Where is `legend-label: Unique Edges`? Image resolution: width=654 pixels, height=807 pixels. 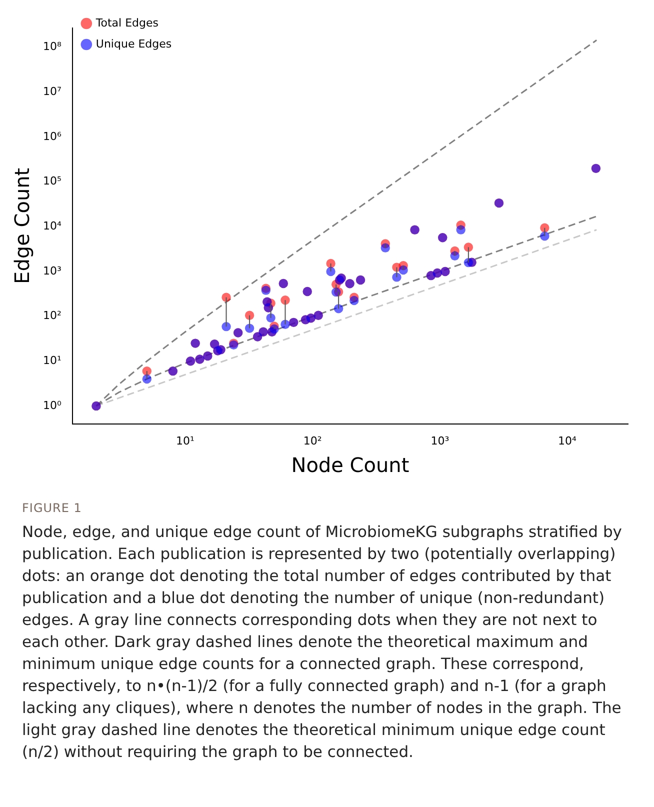 legend-label: Unique Edges is located at coordinates (134, 43).